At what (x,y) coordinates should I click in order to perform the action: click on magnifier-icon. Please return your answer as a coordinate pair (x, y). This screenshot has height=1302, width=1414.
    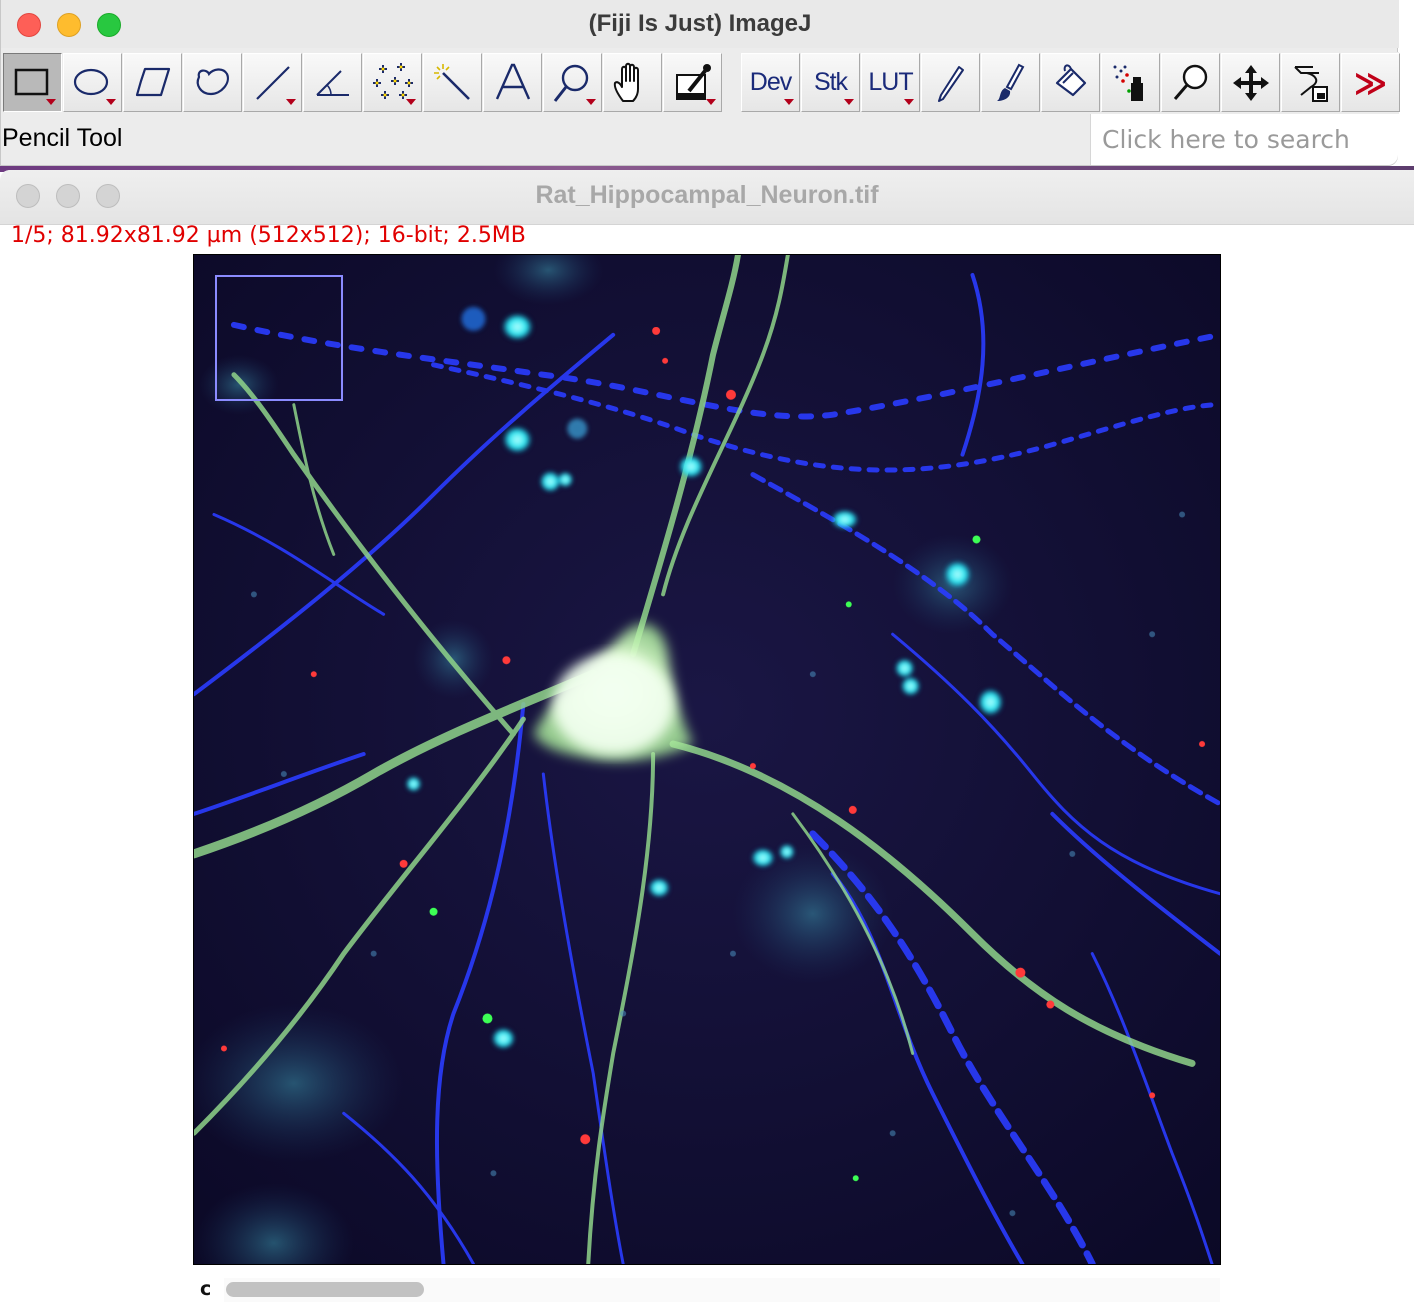
    Looking at the image, I should click on (570, 83).